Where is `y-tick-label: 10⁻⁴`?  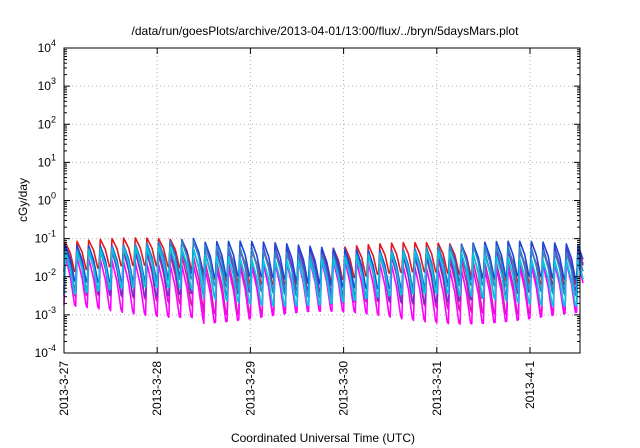
y-tick-label: 10⁻⁴ is located at coordinates (45, 351).